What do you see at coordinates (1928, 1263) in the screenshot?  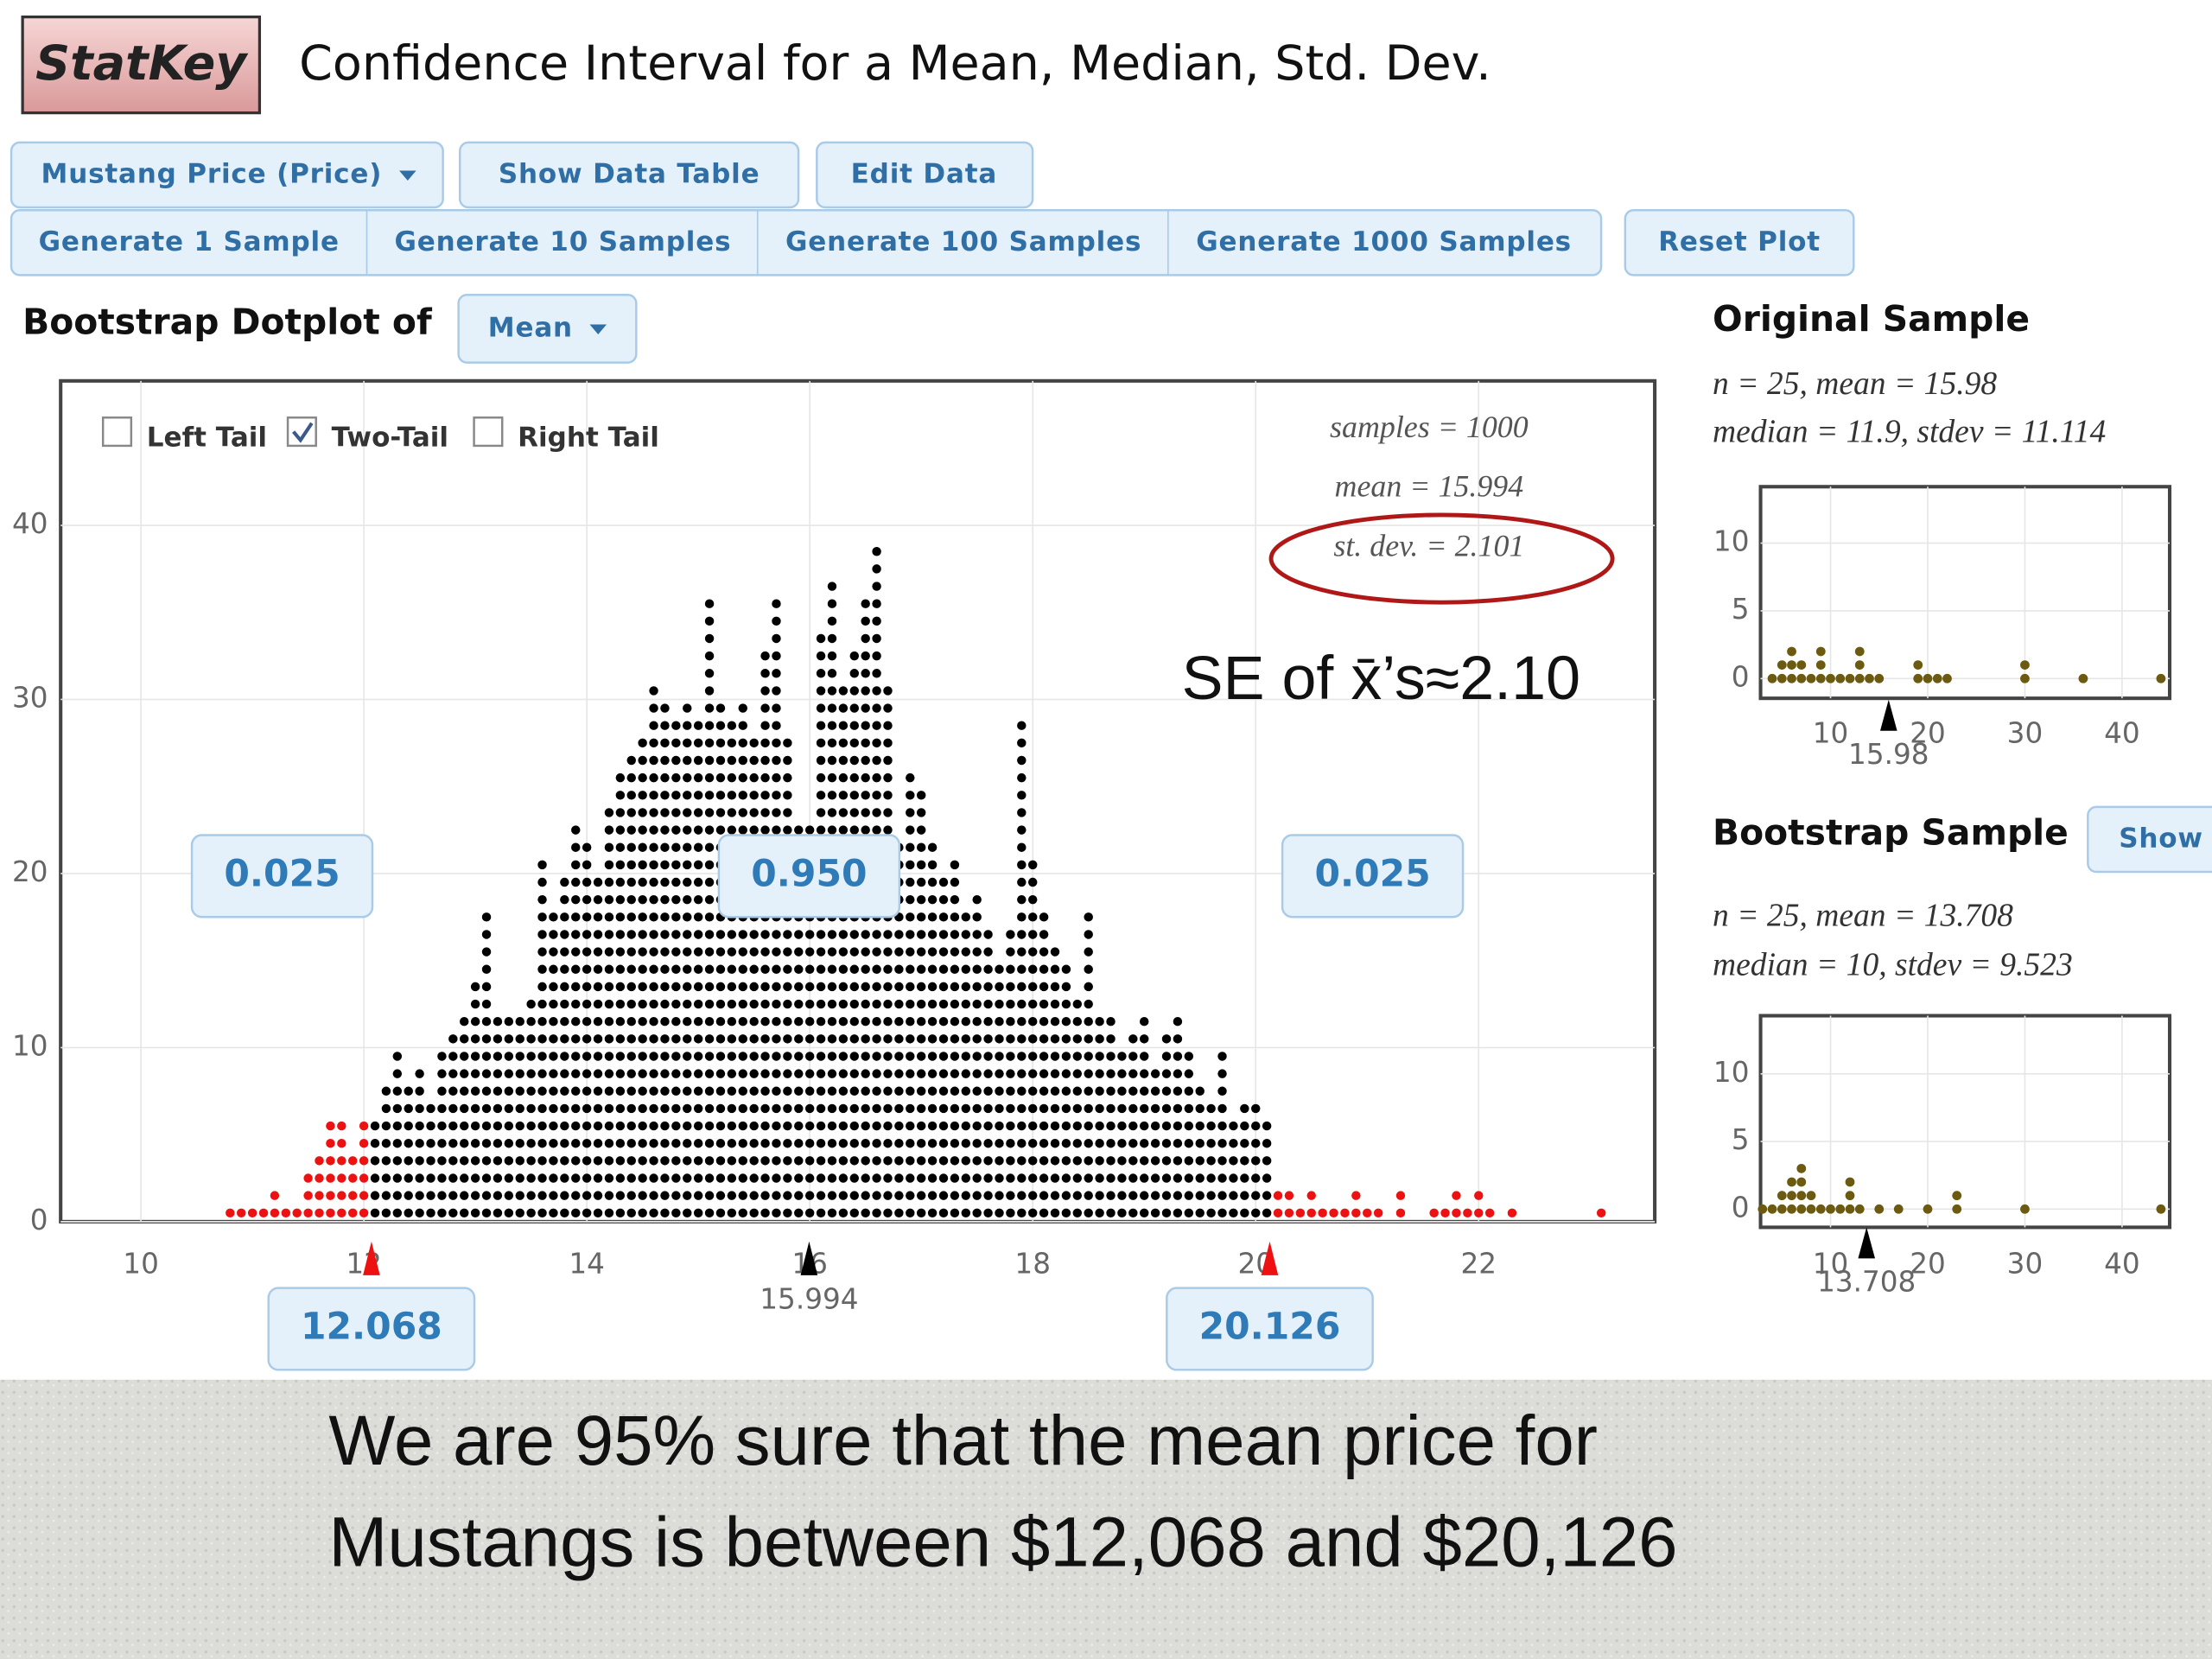 I see `x-tick-label: 20` at bounding box center [1928, 1263].